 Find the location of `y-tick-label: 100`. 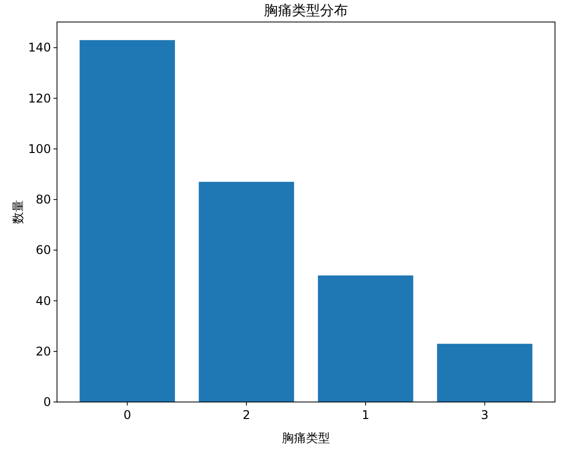

y-tick-label: 100 is located at coordinates (39, 149).